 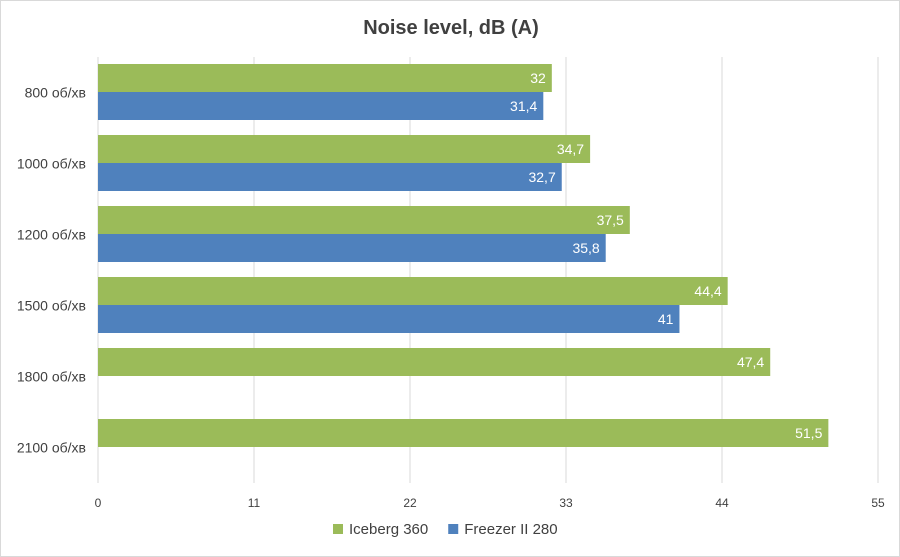 What do you see at coordinates (51, 164) in the screenshot?
I see `category-label: 1000 об/хв` at bounding box center [51, 164].